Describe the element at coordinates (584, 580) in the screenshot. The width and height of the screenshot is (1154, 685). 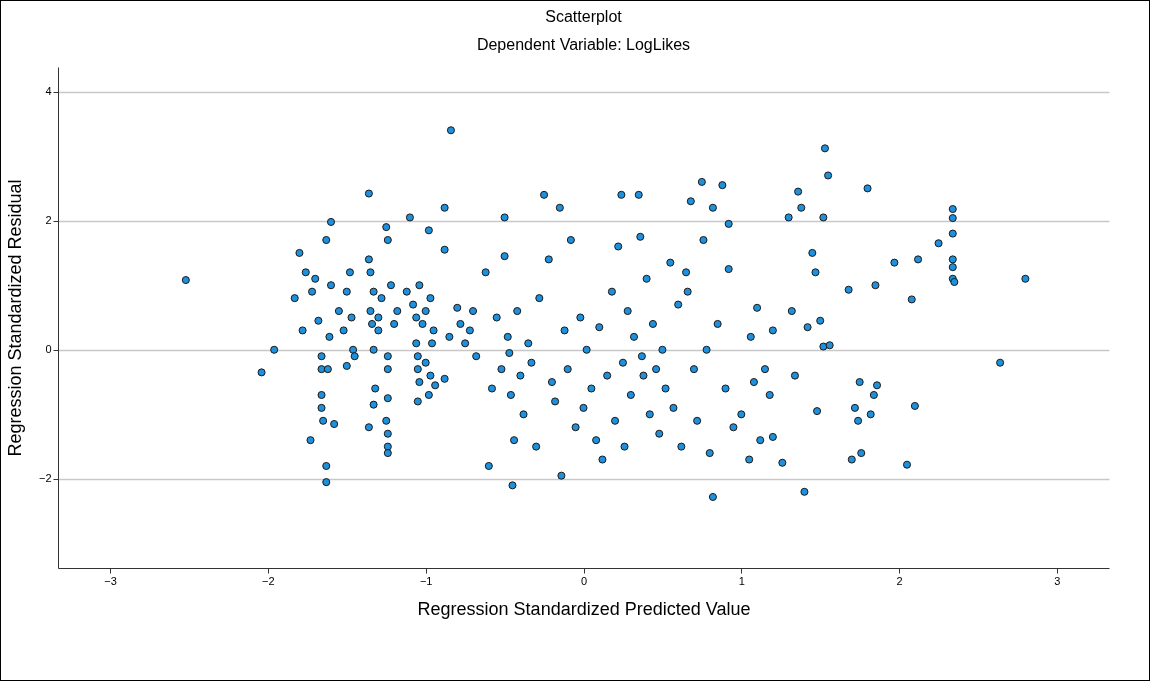
I see `x-tick-label: 0` at that location.